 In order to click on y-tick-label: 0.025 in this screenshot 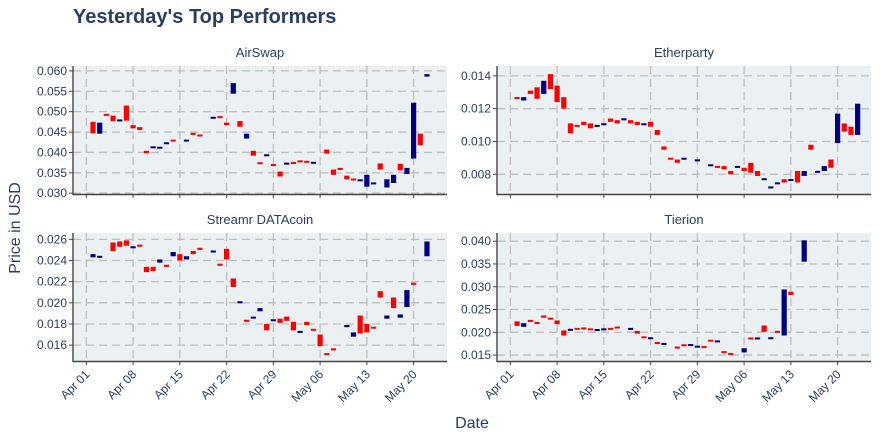, I will do `click(476, 310)`.